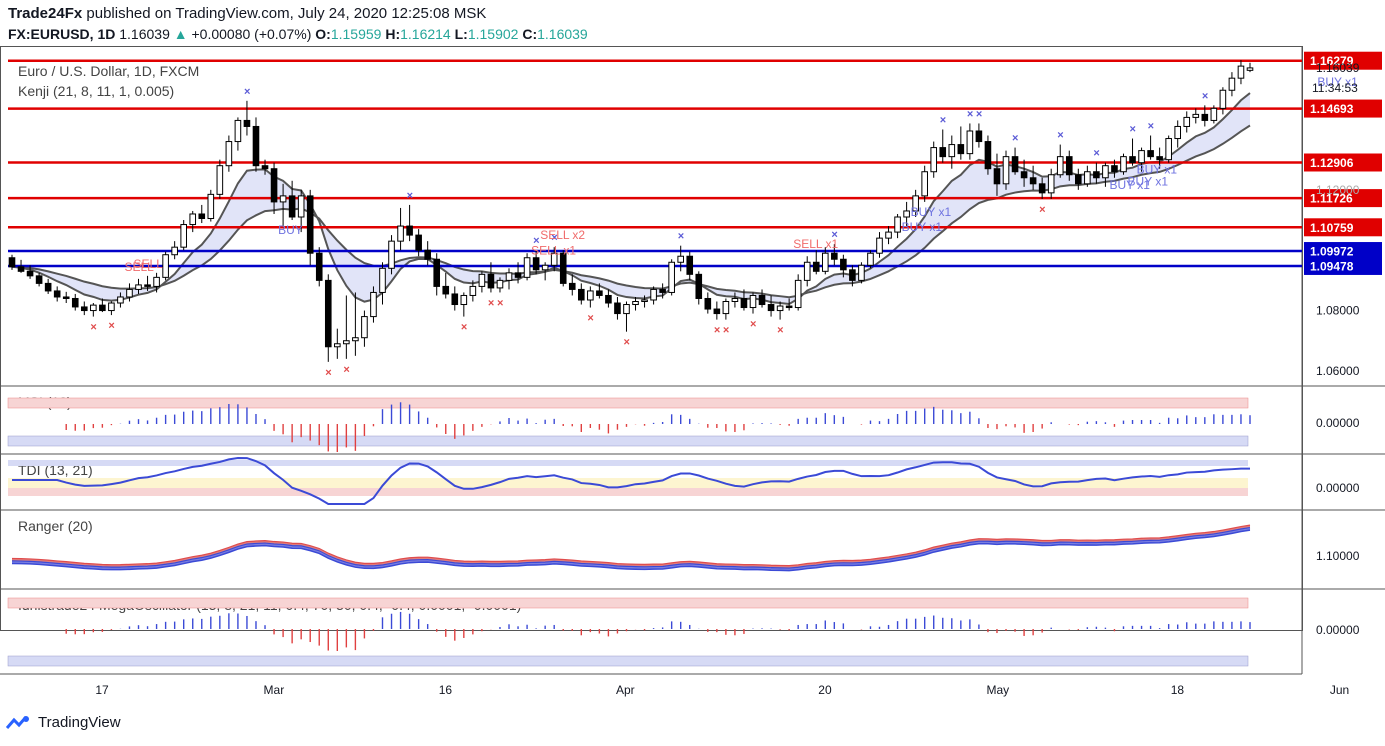 The height and width of the screenshot is (746, 1385). I want to click on tdi-line, so click(631, 480).